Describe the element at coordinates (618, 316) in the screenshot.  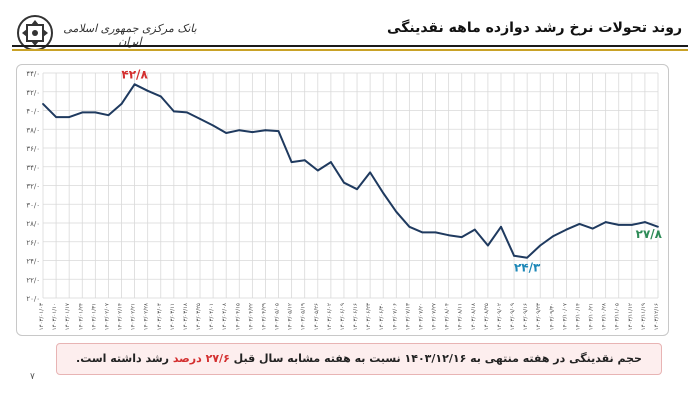
I see `x-tick-label: ۱۴۰۳/۱۱/۰۵` at that location.